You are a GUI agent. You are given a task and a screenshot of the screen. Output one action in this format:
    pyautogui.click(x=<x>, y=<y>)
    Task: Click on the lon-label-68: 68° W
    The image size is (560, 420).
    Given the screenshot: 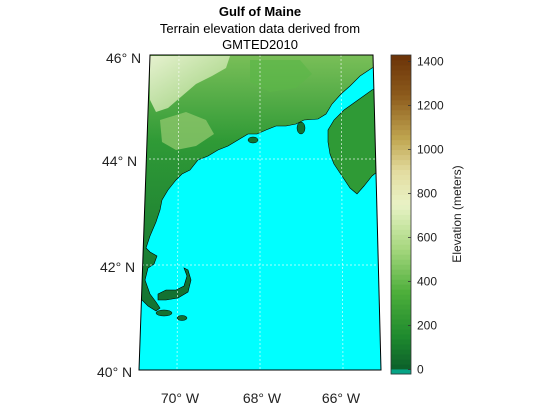 What is the action you would take?
    pyautogui.click(x=262, y=398)
    